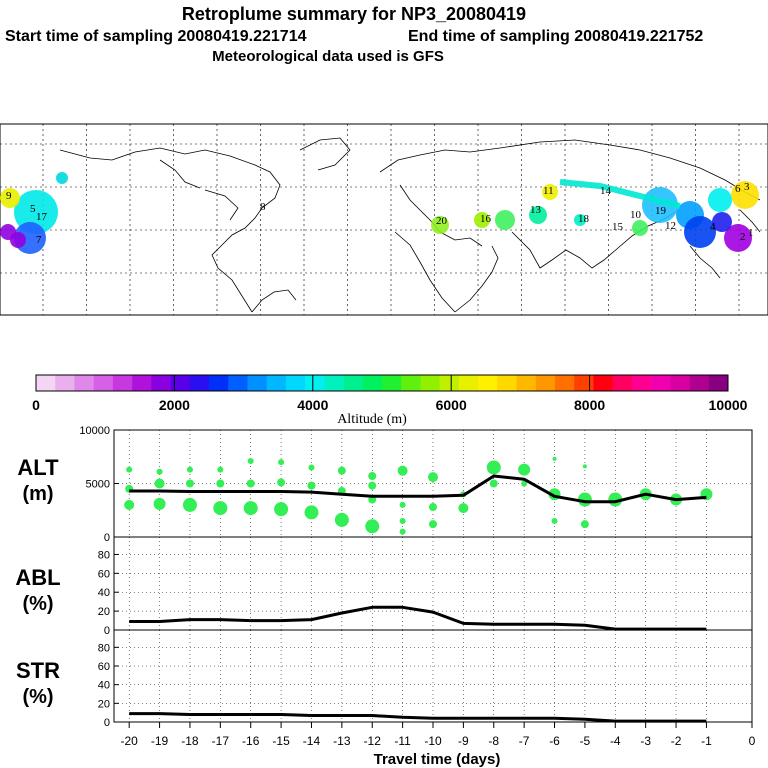 The height and width of the screenshot is (768, 768). Describe the element at coordinates (437, 759) in the screenshot. I see `x-axis-label: Travel time (days)` at that location.